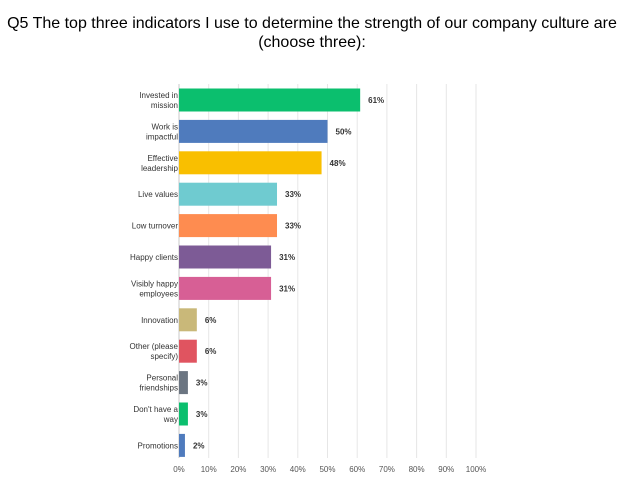 This screenshot has height=492, width=624. What do you see at coordinates (327, 469) in the screenshot?
I see `x-tick-label: 50%` at bounding box center [327, 469].